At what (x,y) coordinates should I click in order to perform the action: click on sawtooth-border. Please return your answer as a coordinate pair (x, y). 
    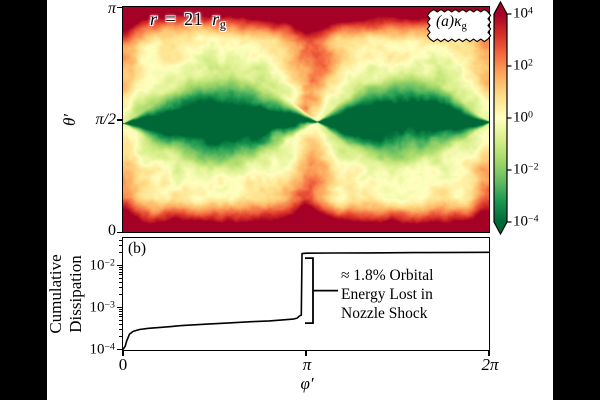
    Looking at the image, I should click on (459, 25).